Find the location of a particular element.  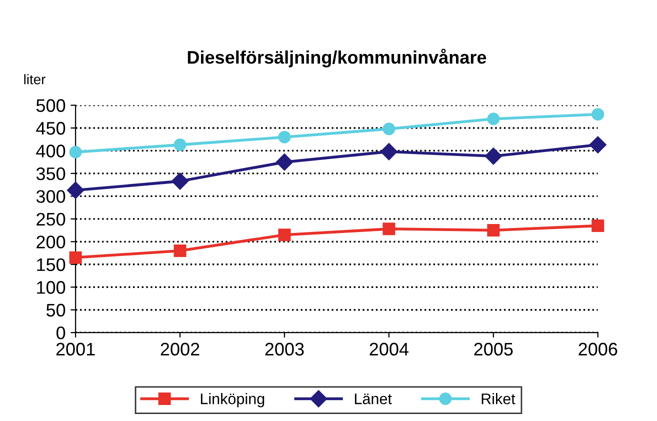

legend-label: Länet is located at coordinates (373, 399).